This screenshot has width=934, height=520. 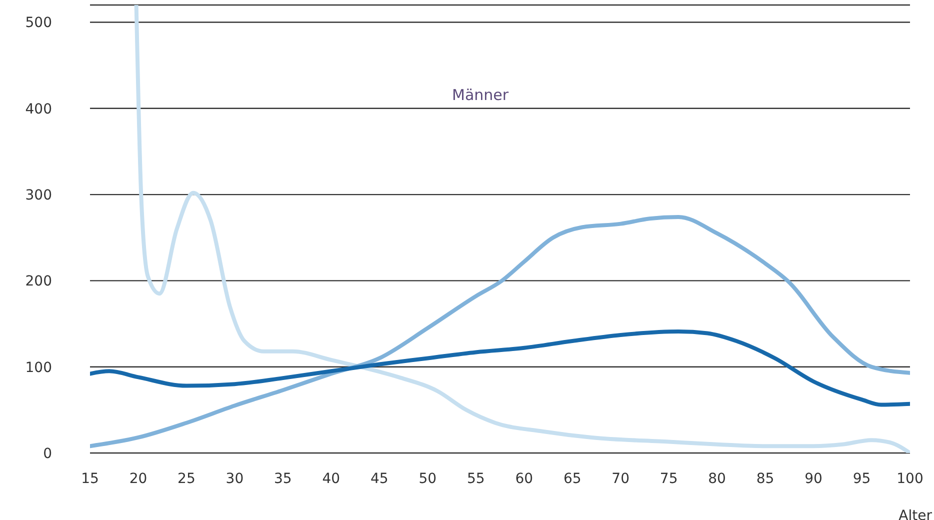 I want to click on y-tick-label: 500, so click(x=38, y=23).